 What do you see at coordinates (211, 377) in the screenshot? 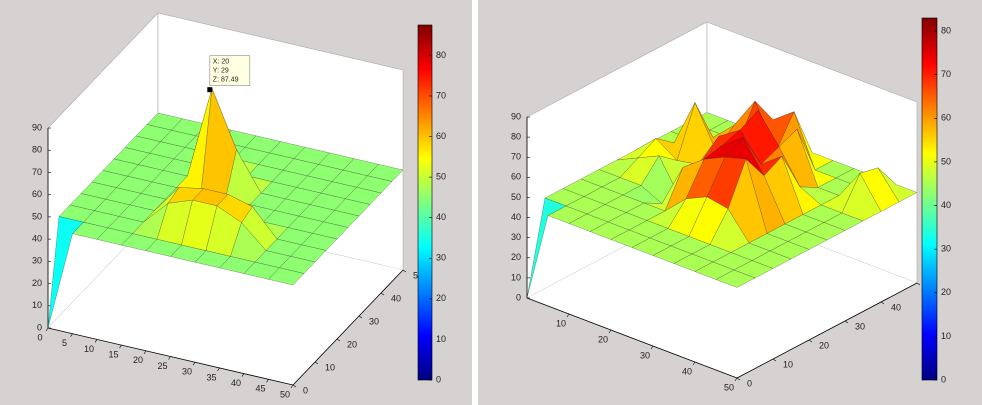
I see `x-tick-label: 35` at bounding box center [211, 377].